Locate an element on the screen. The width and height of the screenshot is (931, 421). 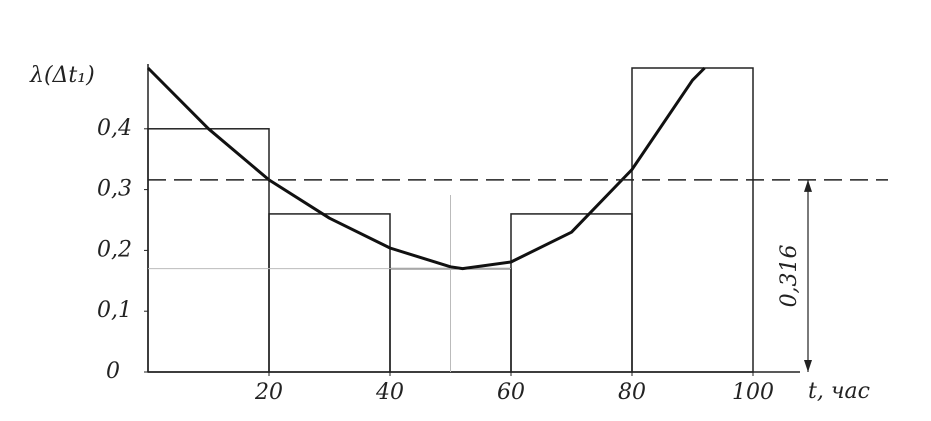
x-tick-label: 80 is located at coordinates (632, 392).